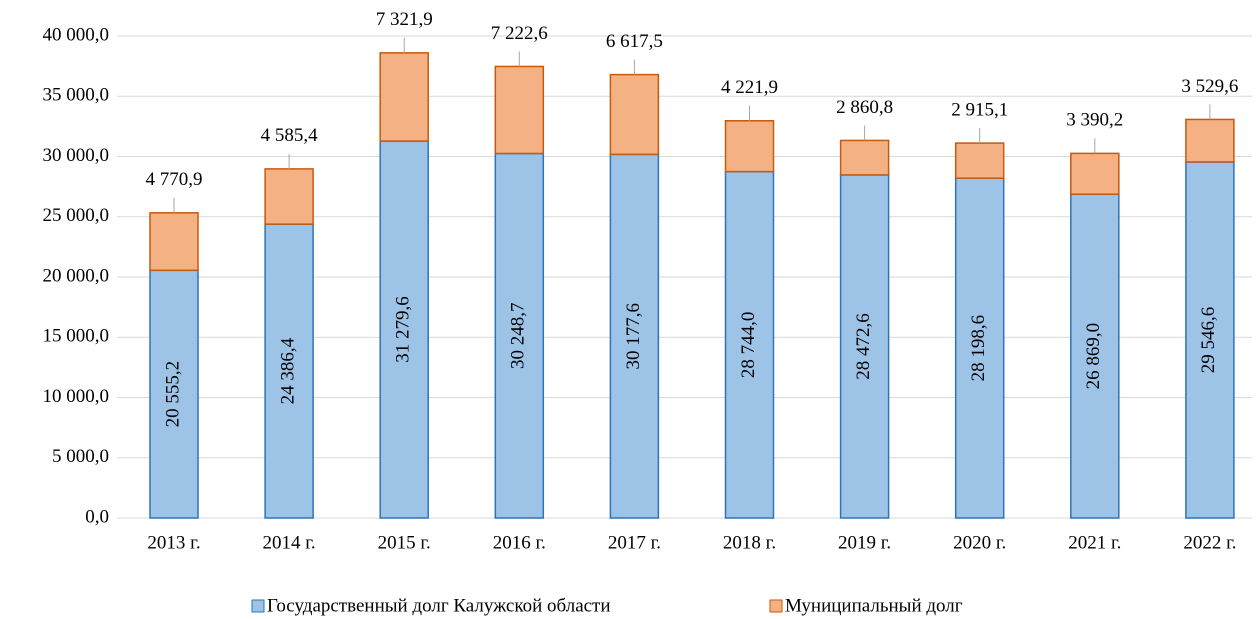 The width and height of the screenshot is (1258, 619). Describe the element at coordinates (76, 155) in the screenshot. I see `y-tick-label: 30 000,0` at that location.